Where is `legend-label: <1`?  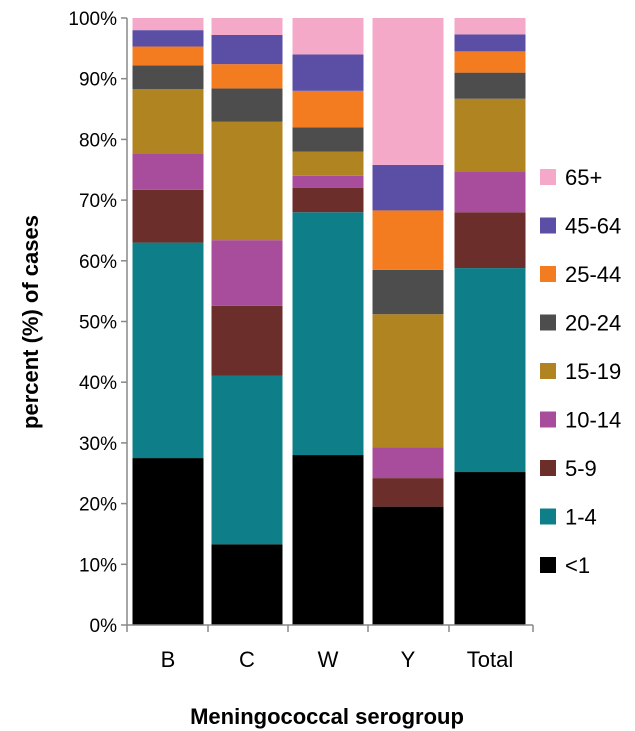
legend-label: <1 is located at coordinates (577, 565).